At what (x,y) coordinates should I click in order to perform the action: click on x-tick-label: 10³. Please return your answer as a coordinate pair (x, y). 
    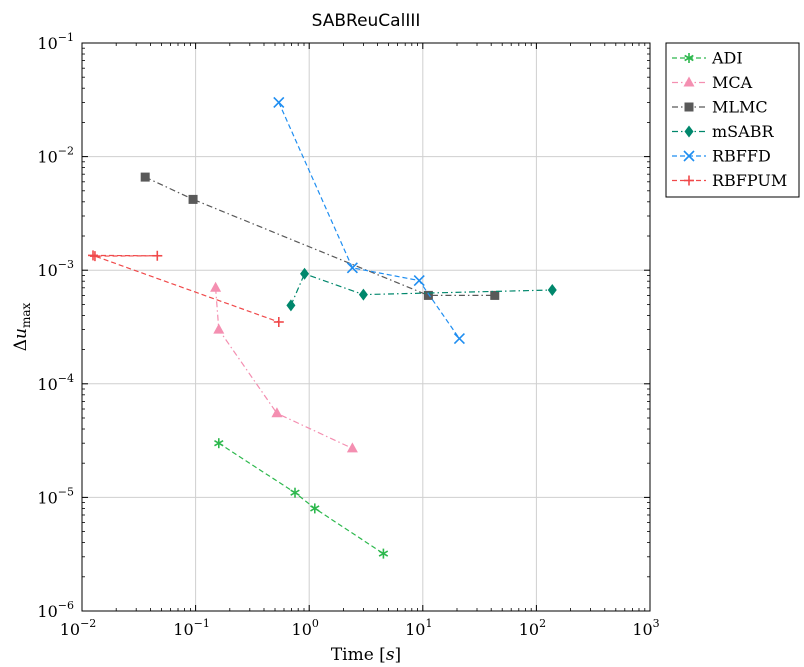
    Looking at the image, I should click on (645, 628).